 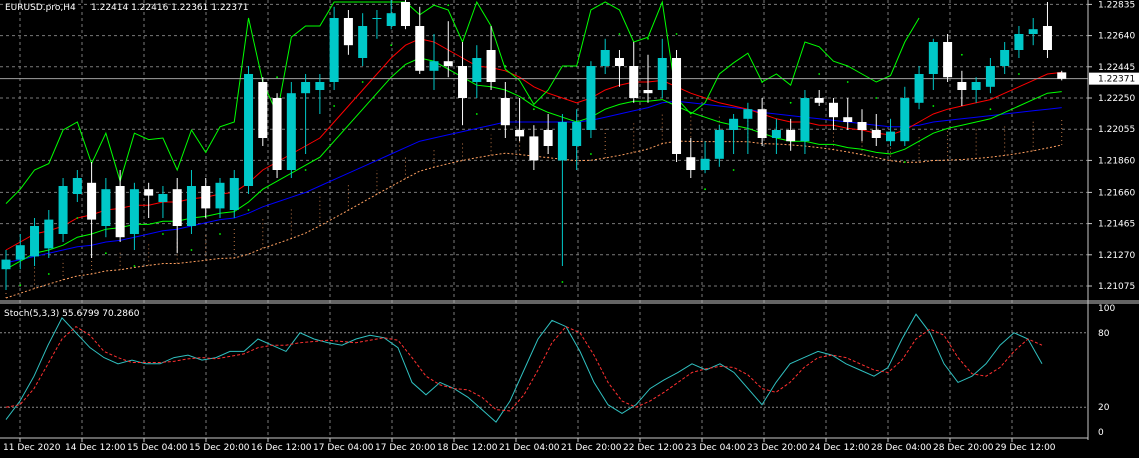 I want to click on y-tick-label: 1.22640, so click(x=1116, y=37).